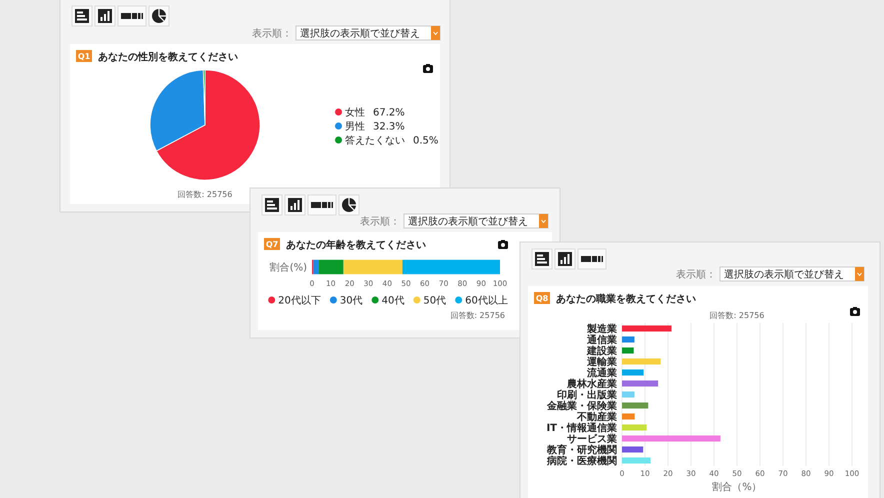 The height and width of the screenshot is (498, 884). What do you see at coordinates (587, 395) in the screenshot?
I see `y-tick-label: 印刷・出版業` at bounding box center [587, 395].